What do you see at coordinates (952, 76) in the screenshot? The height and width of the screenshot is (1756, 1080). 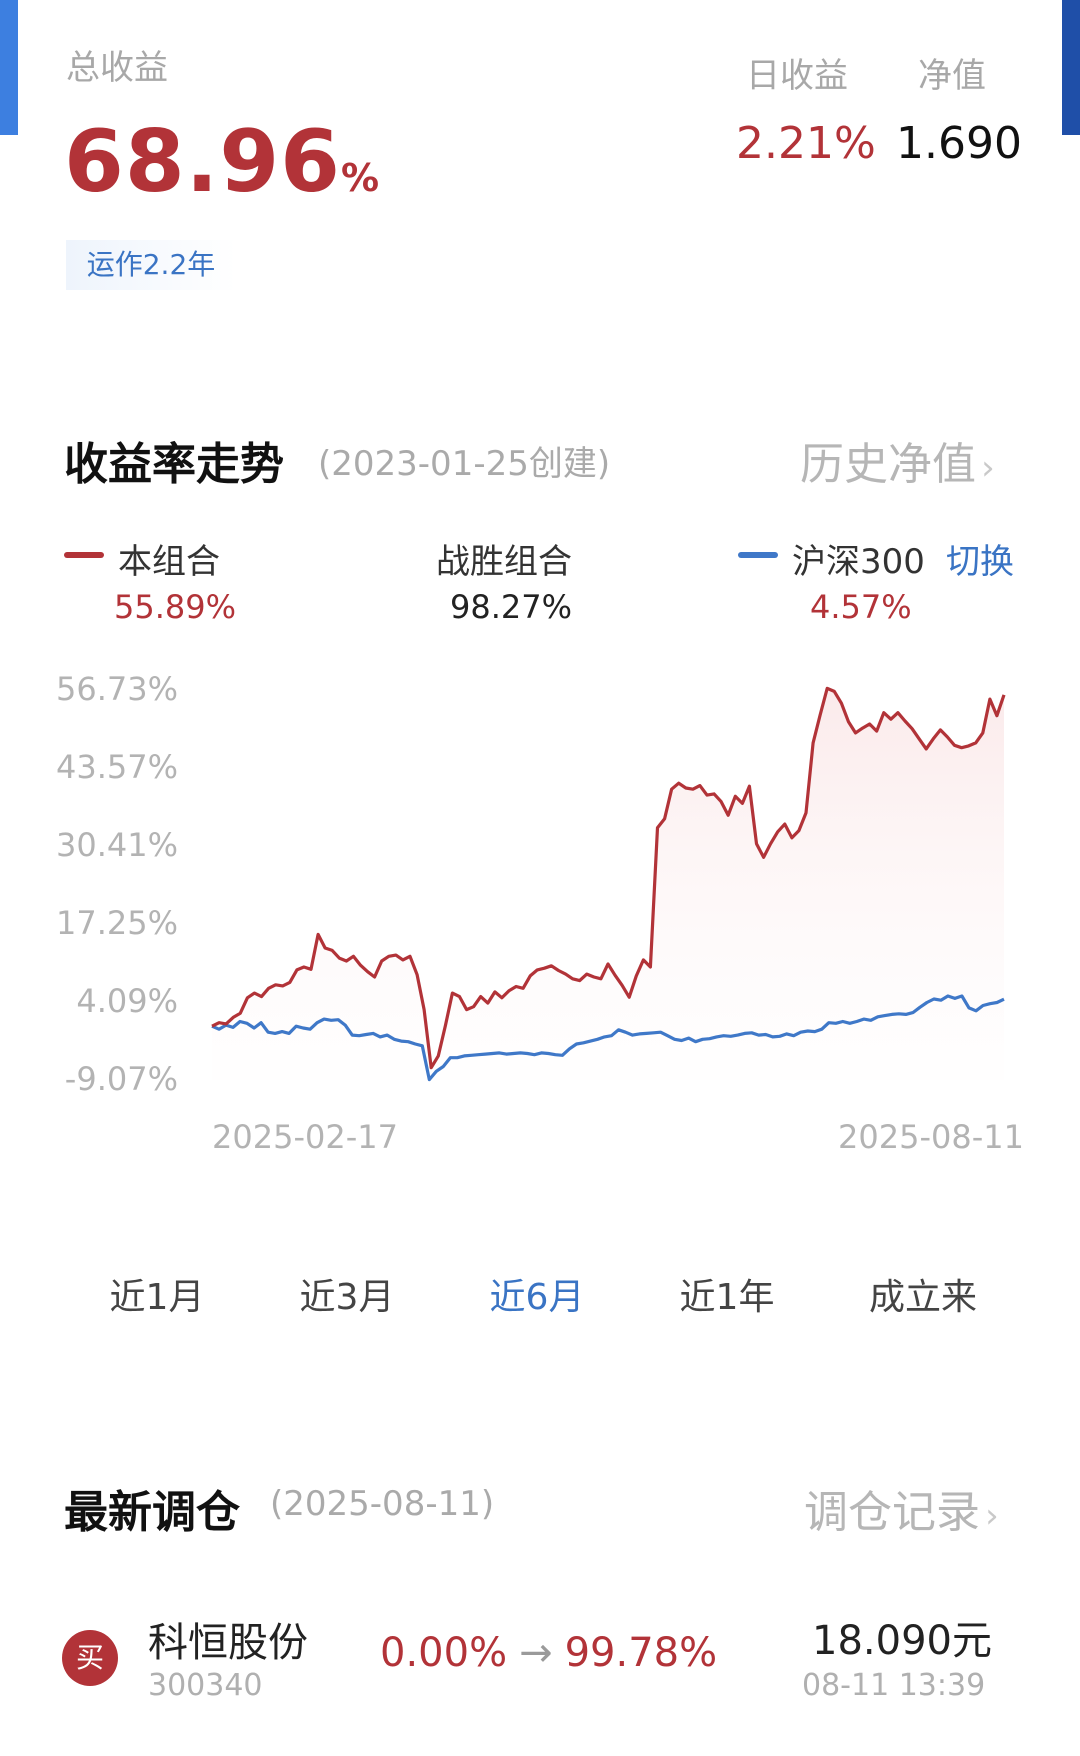 I see `nav-label: 净值` at bounding box center [952, 76].